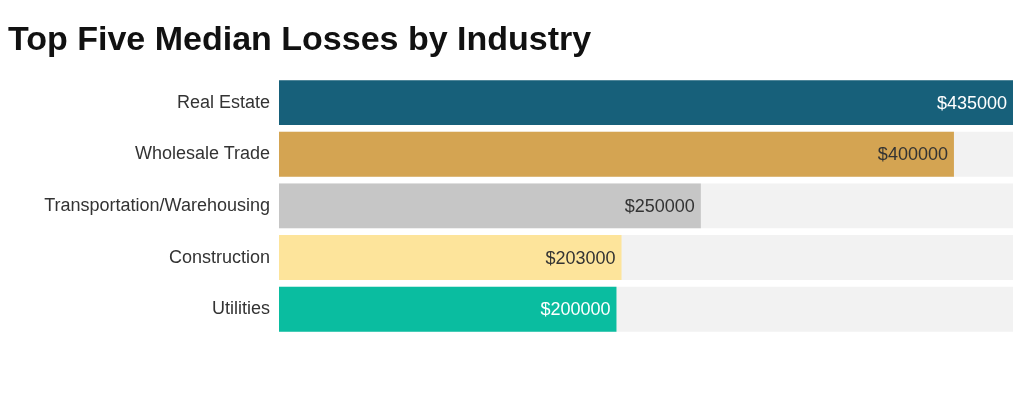 This screenshot has height=395, width=1024. What do you see at coordinates (912, 154) in the screenshot?
I see `data-label: $400000` at bounding box center [912, 154].